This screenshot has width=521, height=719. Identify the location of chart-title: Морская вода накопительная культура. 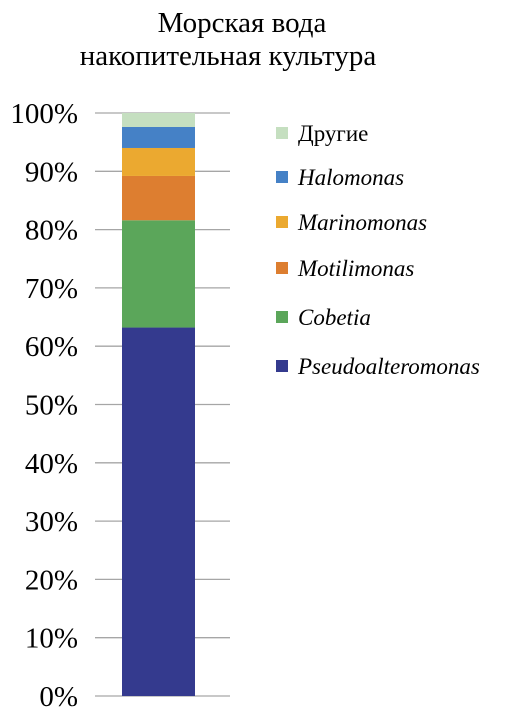
(228, 39).